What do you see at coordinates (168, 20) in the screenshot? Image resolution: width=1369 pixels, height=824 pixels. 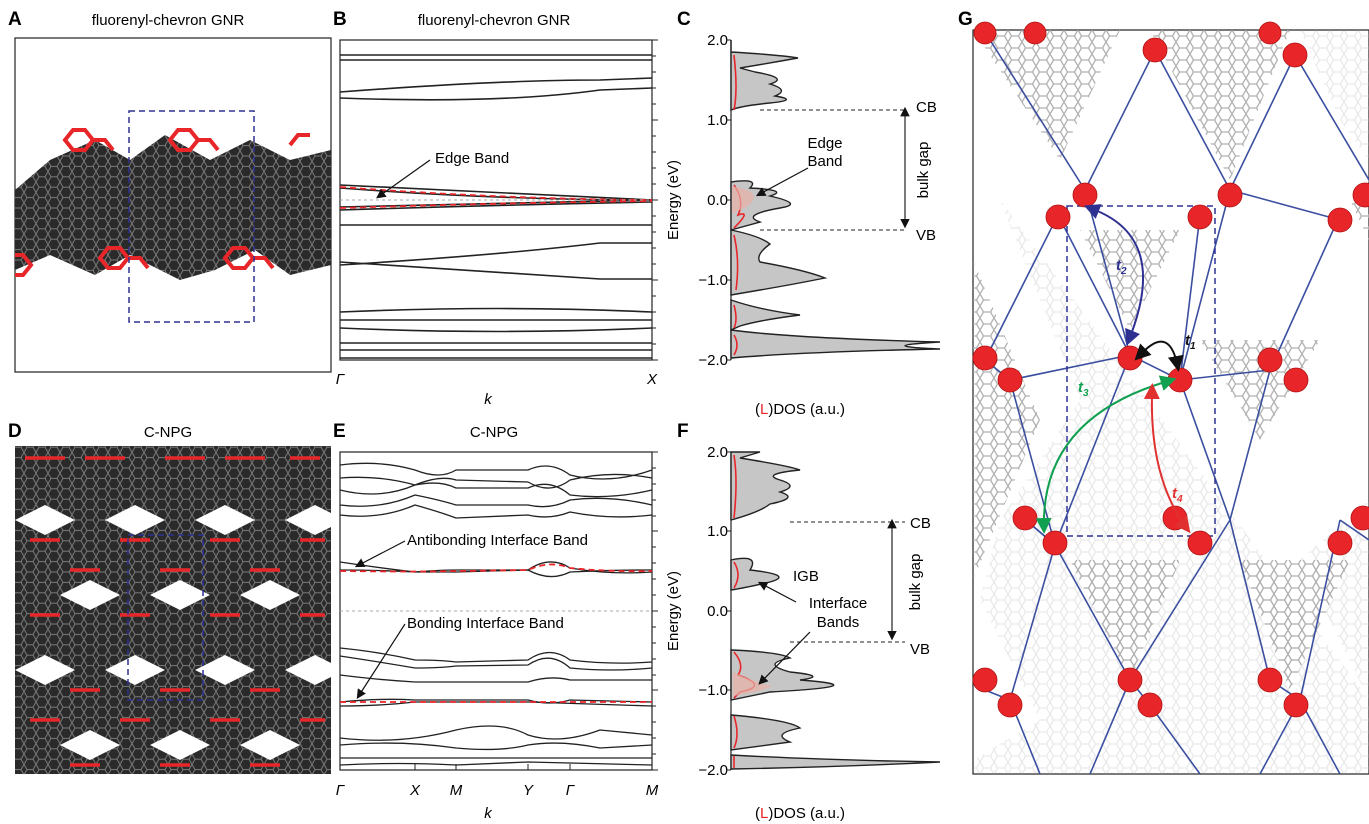 I see `panel-a-title: fluorenyl-chevron GNR` at bounding box center [168, 20].